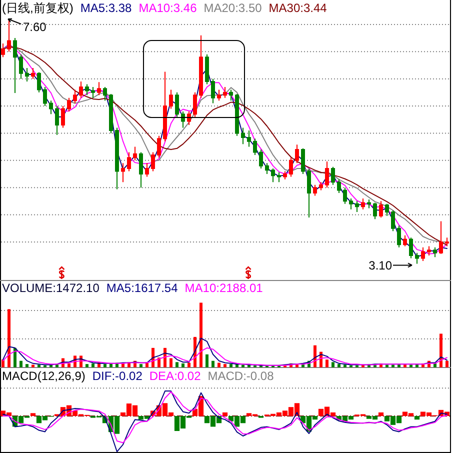  What do you see at coordinates (38, 8) in the screenshot?
I see `chart-title: (日线,前复权)` at bounding box center [38, 8].